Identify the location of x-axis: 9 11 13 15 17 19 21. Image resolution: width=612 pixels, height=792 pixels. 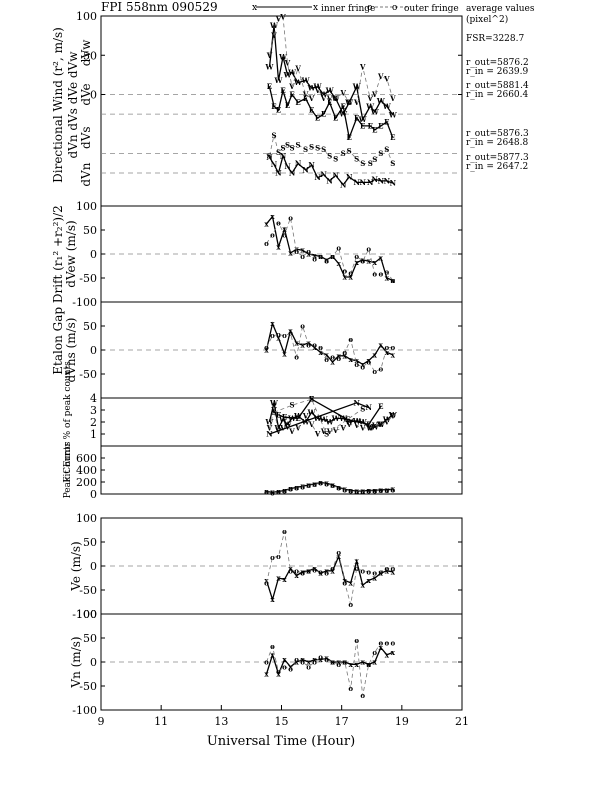
(283, 716).